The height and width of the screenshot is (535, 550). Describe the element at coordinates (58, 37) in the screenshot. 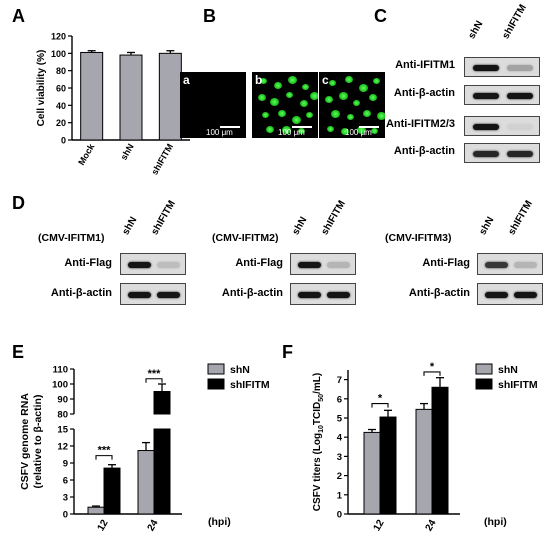

I see `y-tick-label: 120` at that location.